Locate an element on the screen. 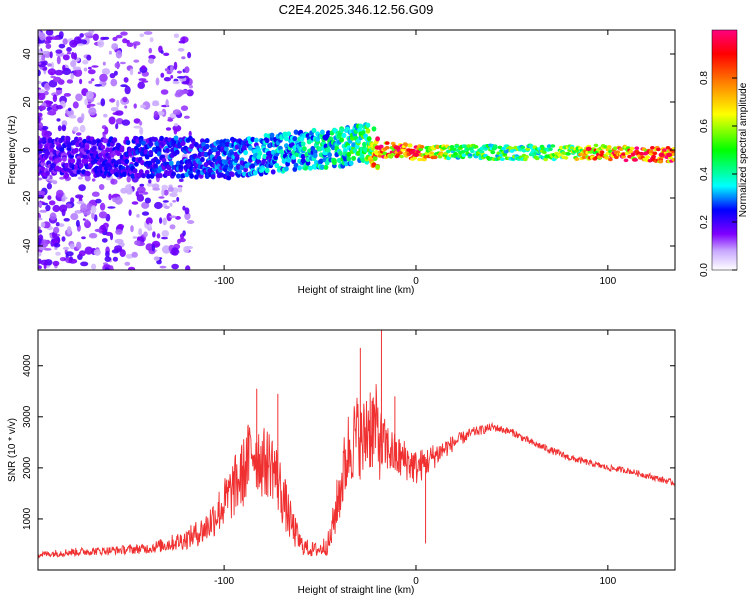  y-tick-label: 2000 is located at coordinates (27, 467).